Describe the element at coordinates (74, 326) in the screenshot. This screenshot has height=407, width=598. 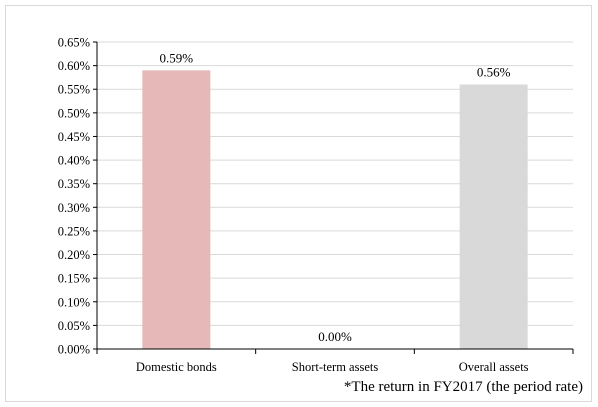
I see `y-tick-label: 0.05%` at that location.